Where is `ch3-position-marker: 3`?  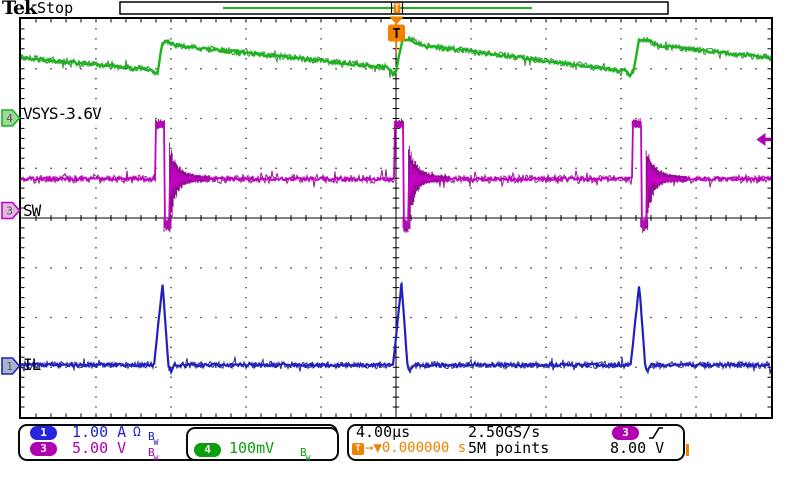
ch3-position-marker: 3 is located at coordinates (11, 210).